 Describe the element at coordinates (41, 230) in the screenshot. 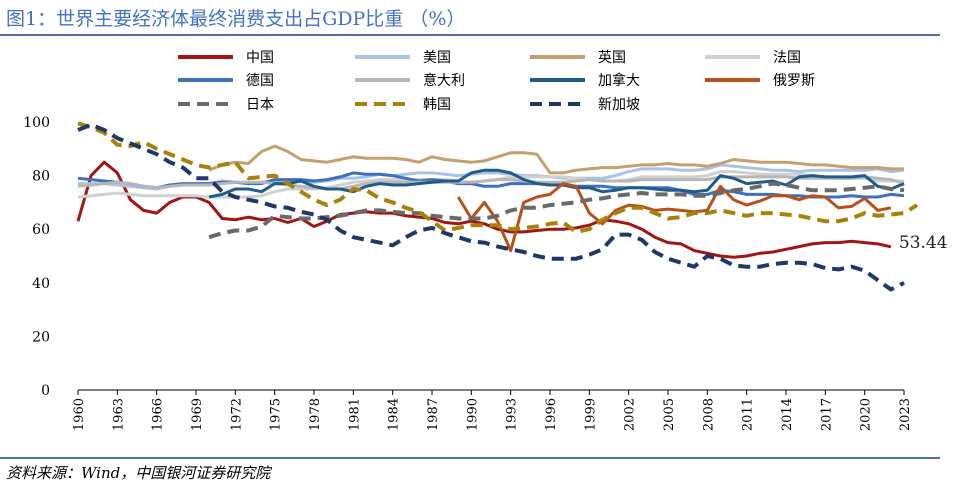

I see `y-tick-label: 60` at that location.